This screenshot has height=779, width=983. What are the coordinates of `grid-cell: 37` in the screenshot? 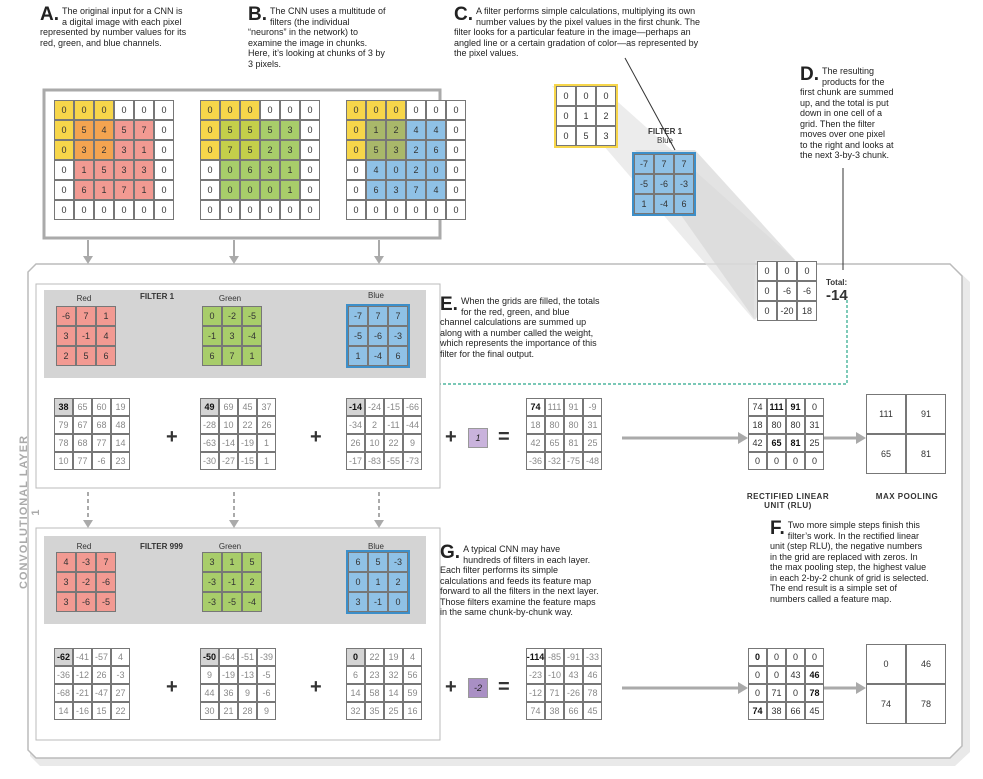 It's located at (266, 407).